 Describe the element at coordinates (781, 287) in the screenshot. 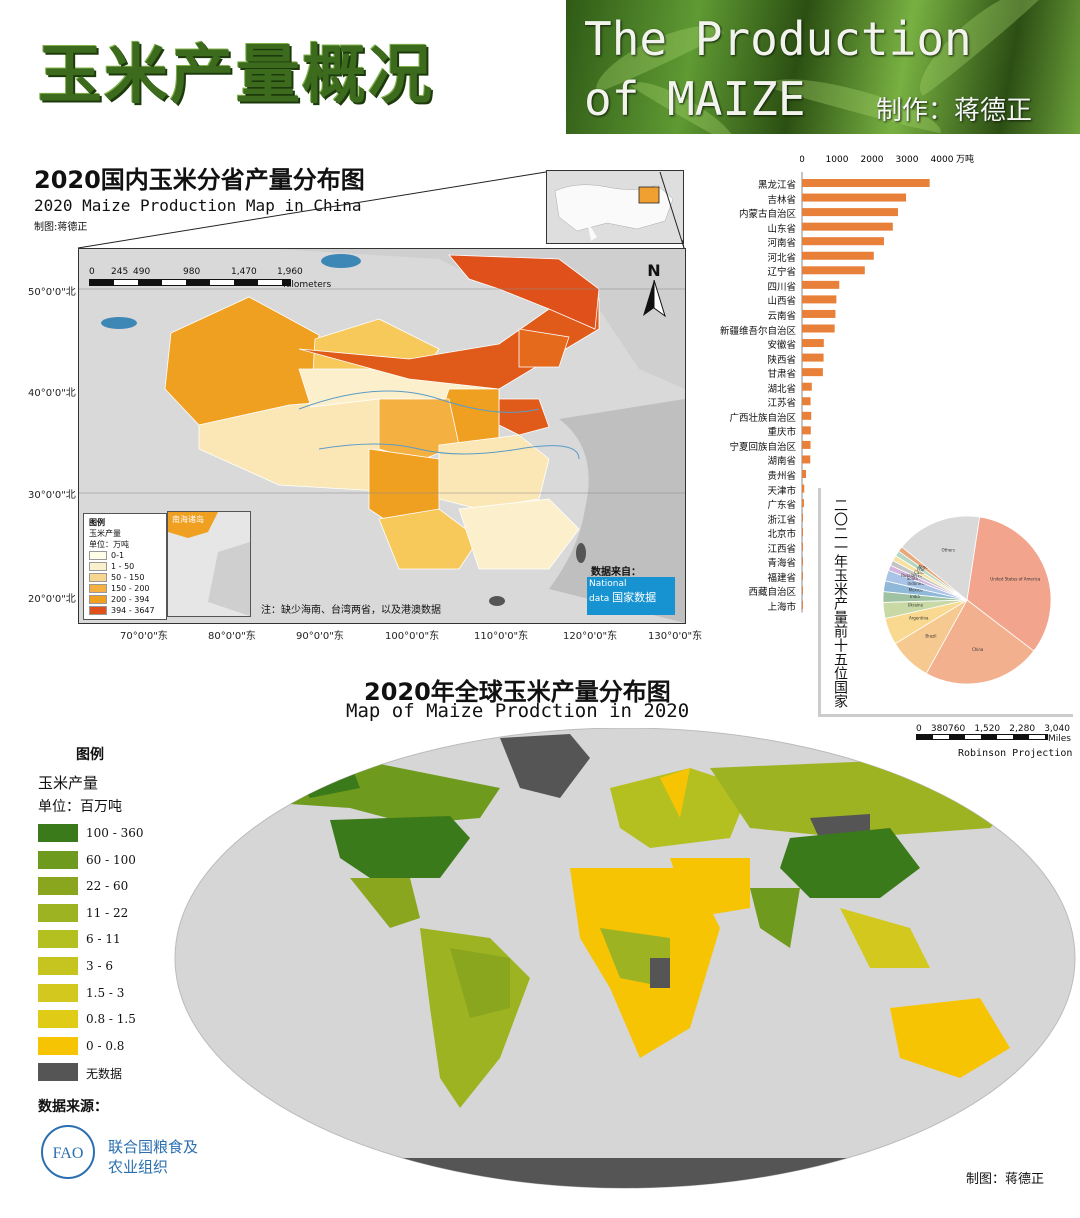

I see `bar-category-label: 四川省` at that location.